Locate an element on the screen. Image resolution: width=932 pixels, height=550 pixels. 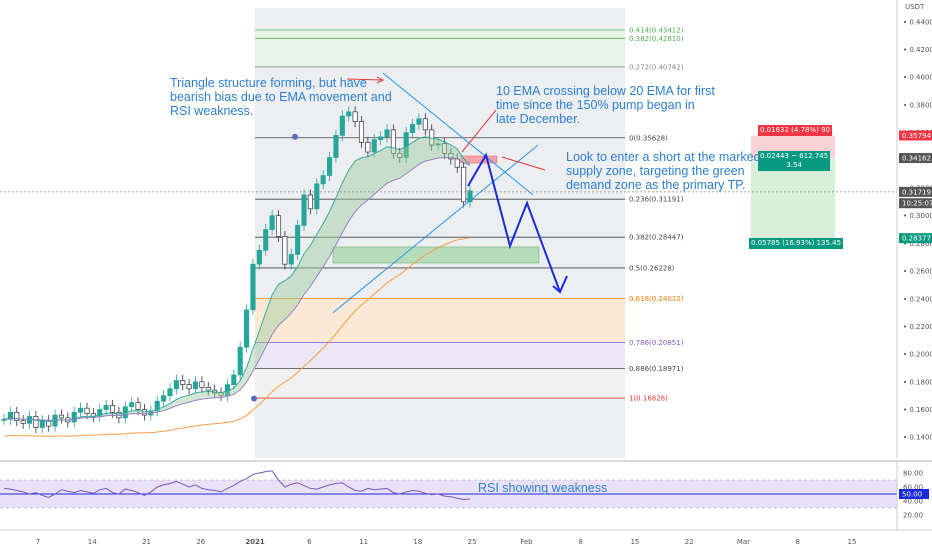
time-tick-12: 22 is located at coordinates (689, 542).